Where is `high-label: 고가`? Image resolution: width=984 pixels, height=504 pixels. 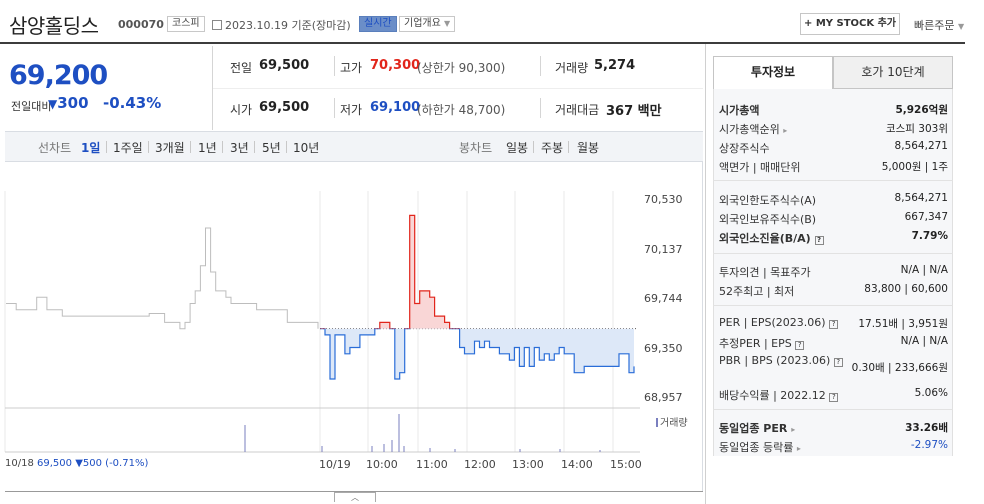
high-label: 고가 is located at coordinates (351, 68).